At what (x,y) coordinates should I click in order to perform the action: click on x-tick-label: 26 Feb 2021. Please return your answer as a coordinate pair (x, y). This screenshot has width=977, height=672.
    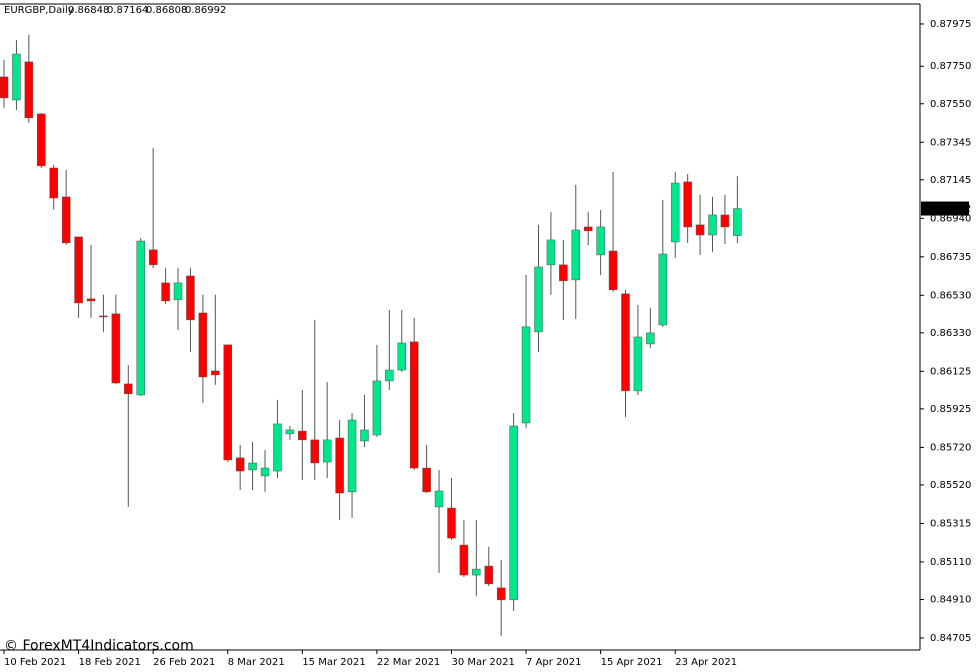
    Looking at the image, I should click on (184, 662).